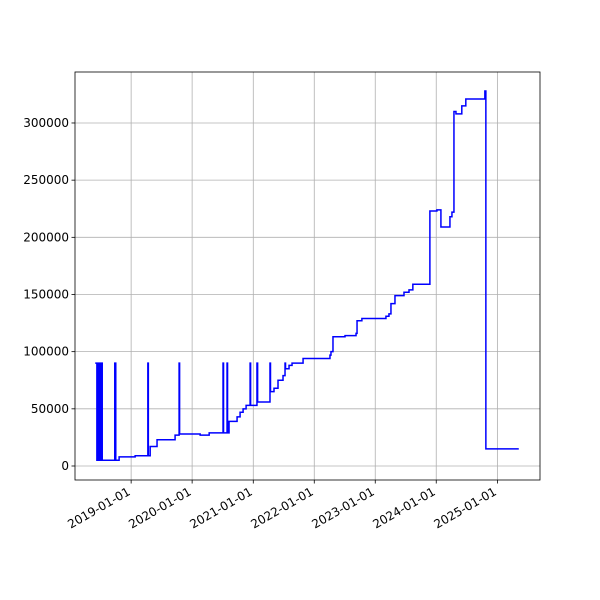 Image resolution: width=600 pixels, height=600 pixels. I want to click on y-tick-label: 150000, so click(46, 294).